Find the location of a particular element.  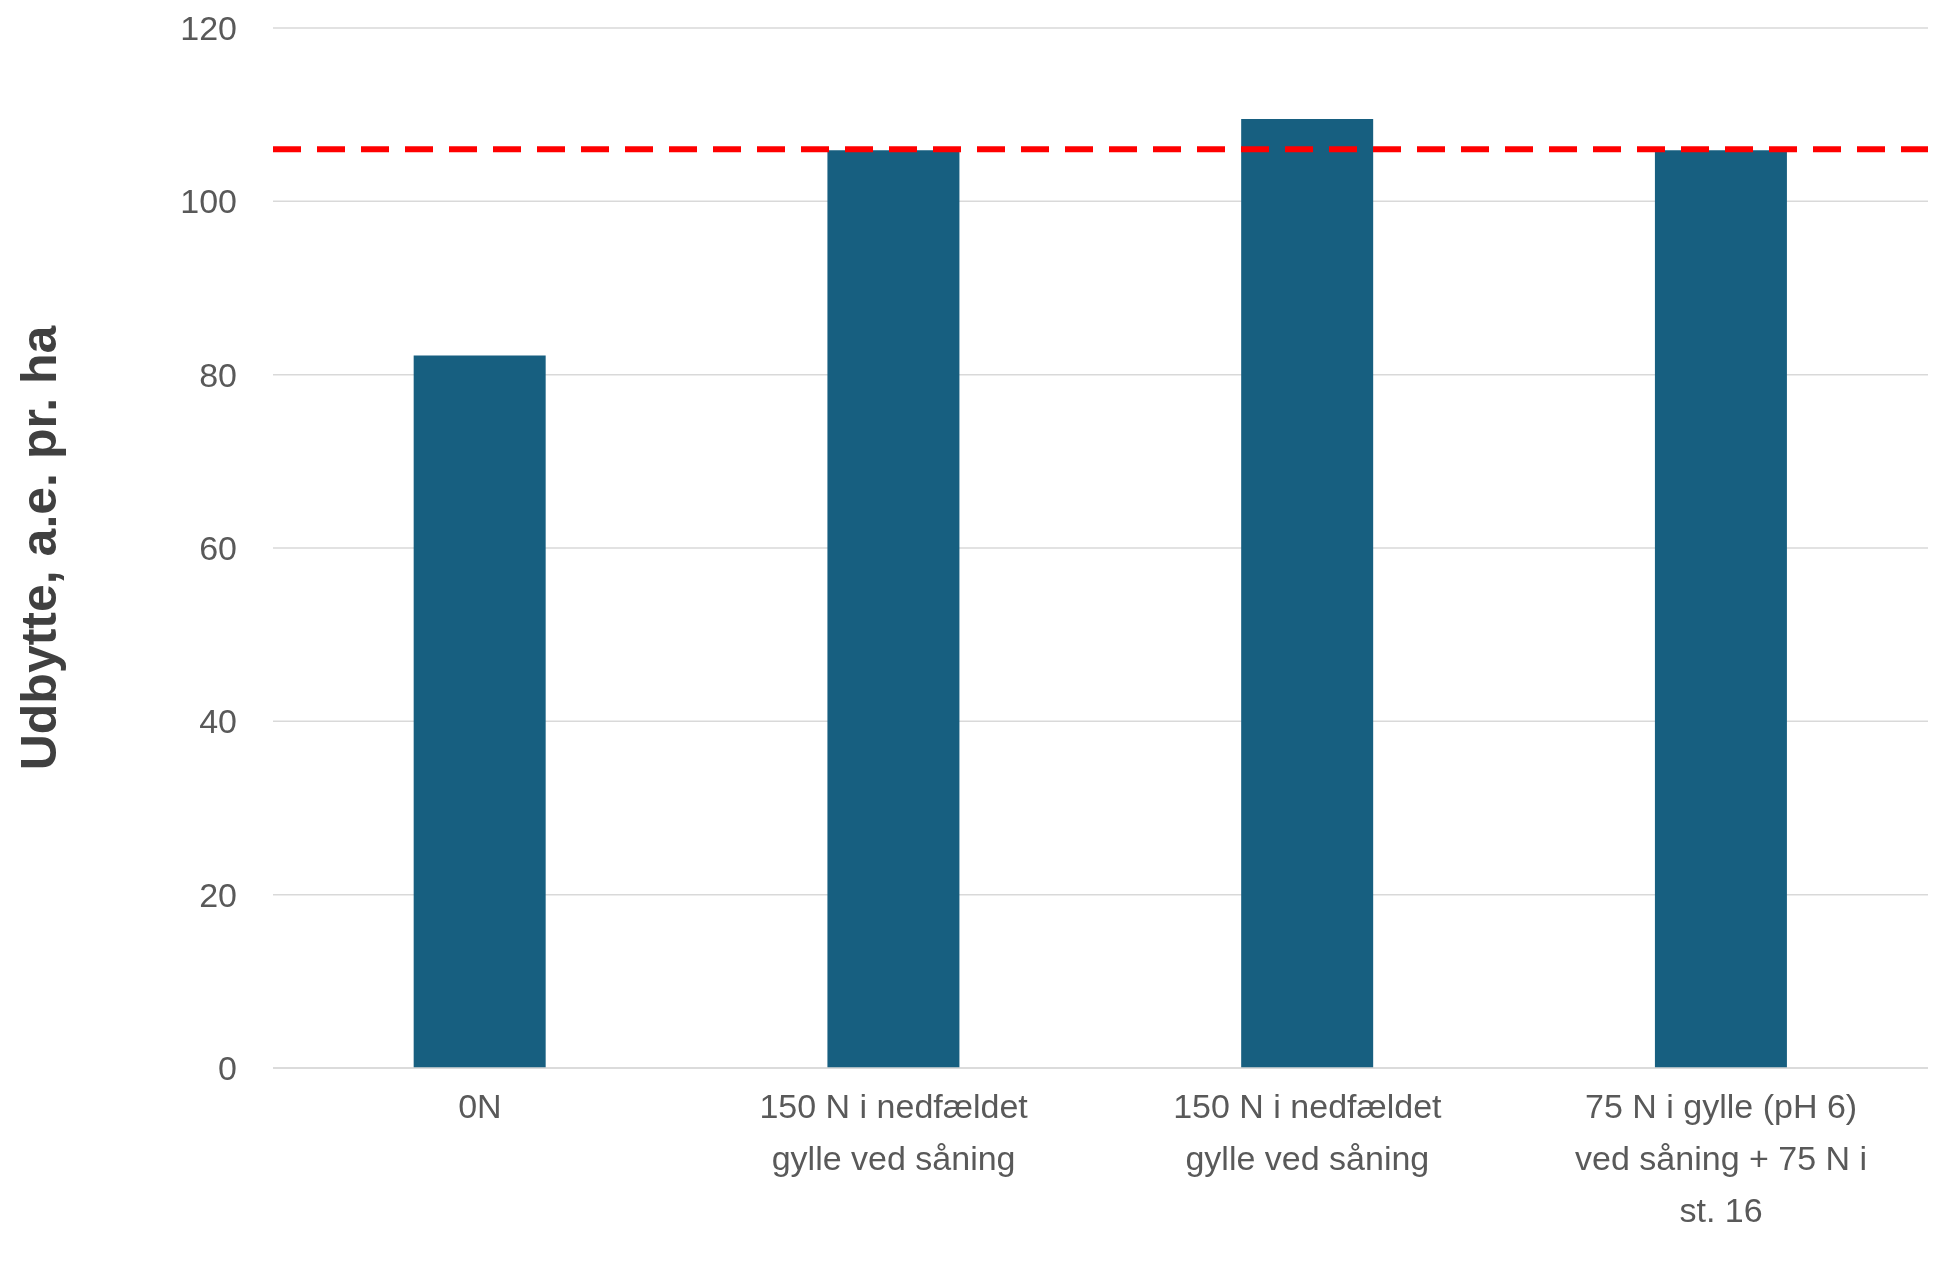

x-tick-label: 75 N i gylle (pH 6) ved såning + 75 N i st. 16 is located at coordinates (1721, 1158).